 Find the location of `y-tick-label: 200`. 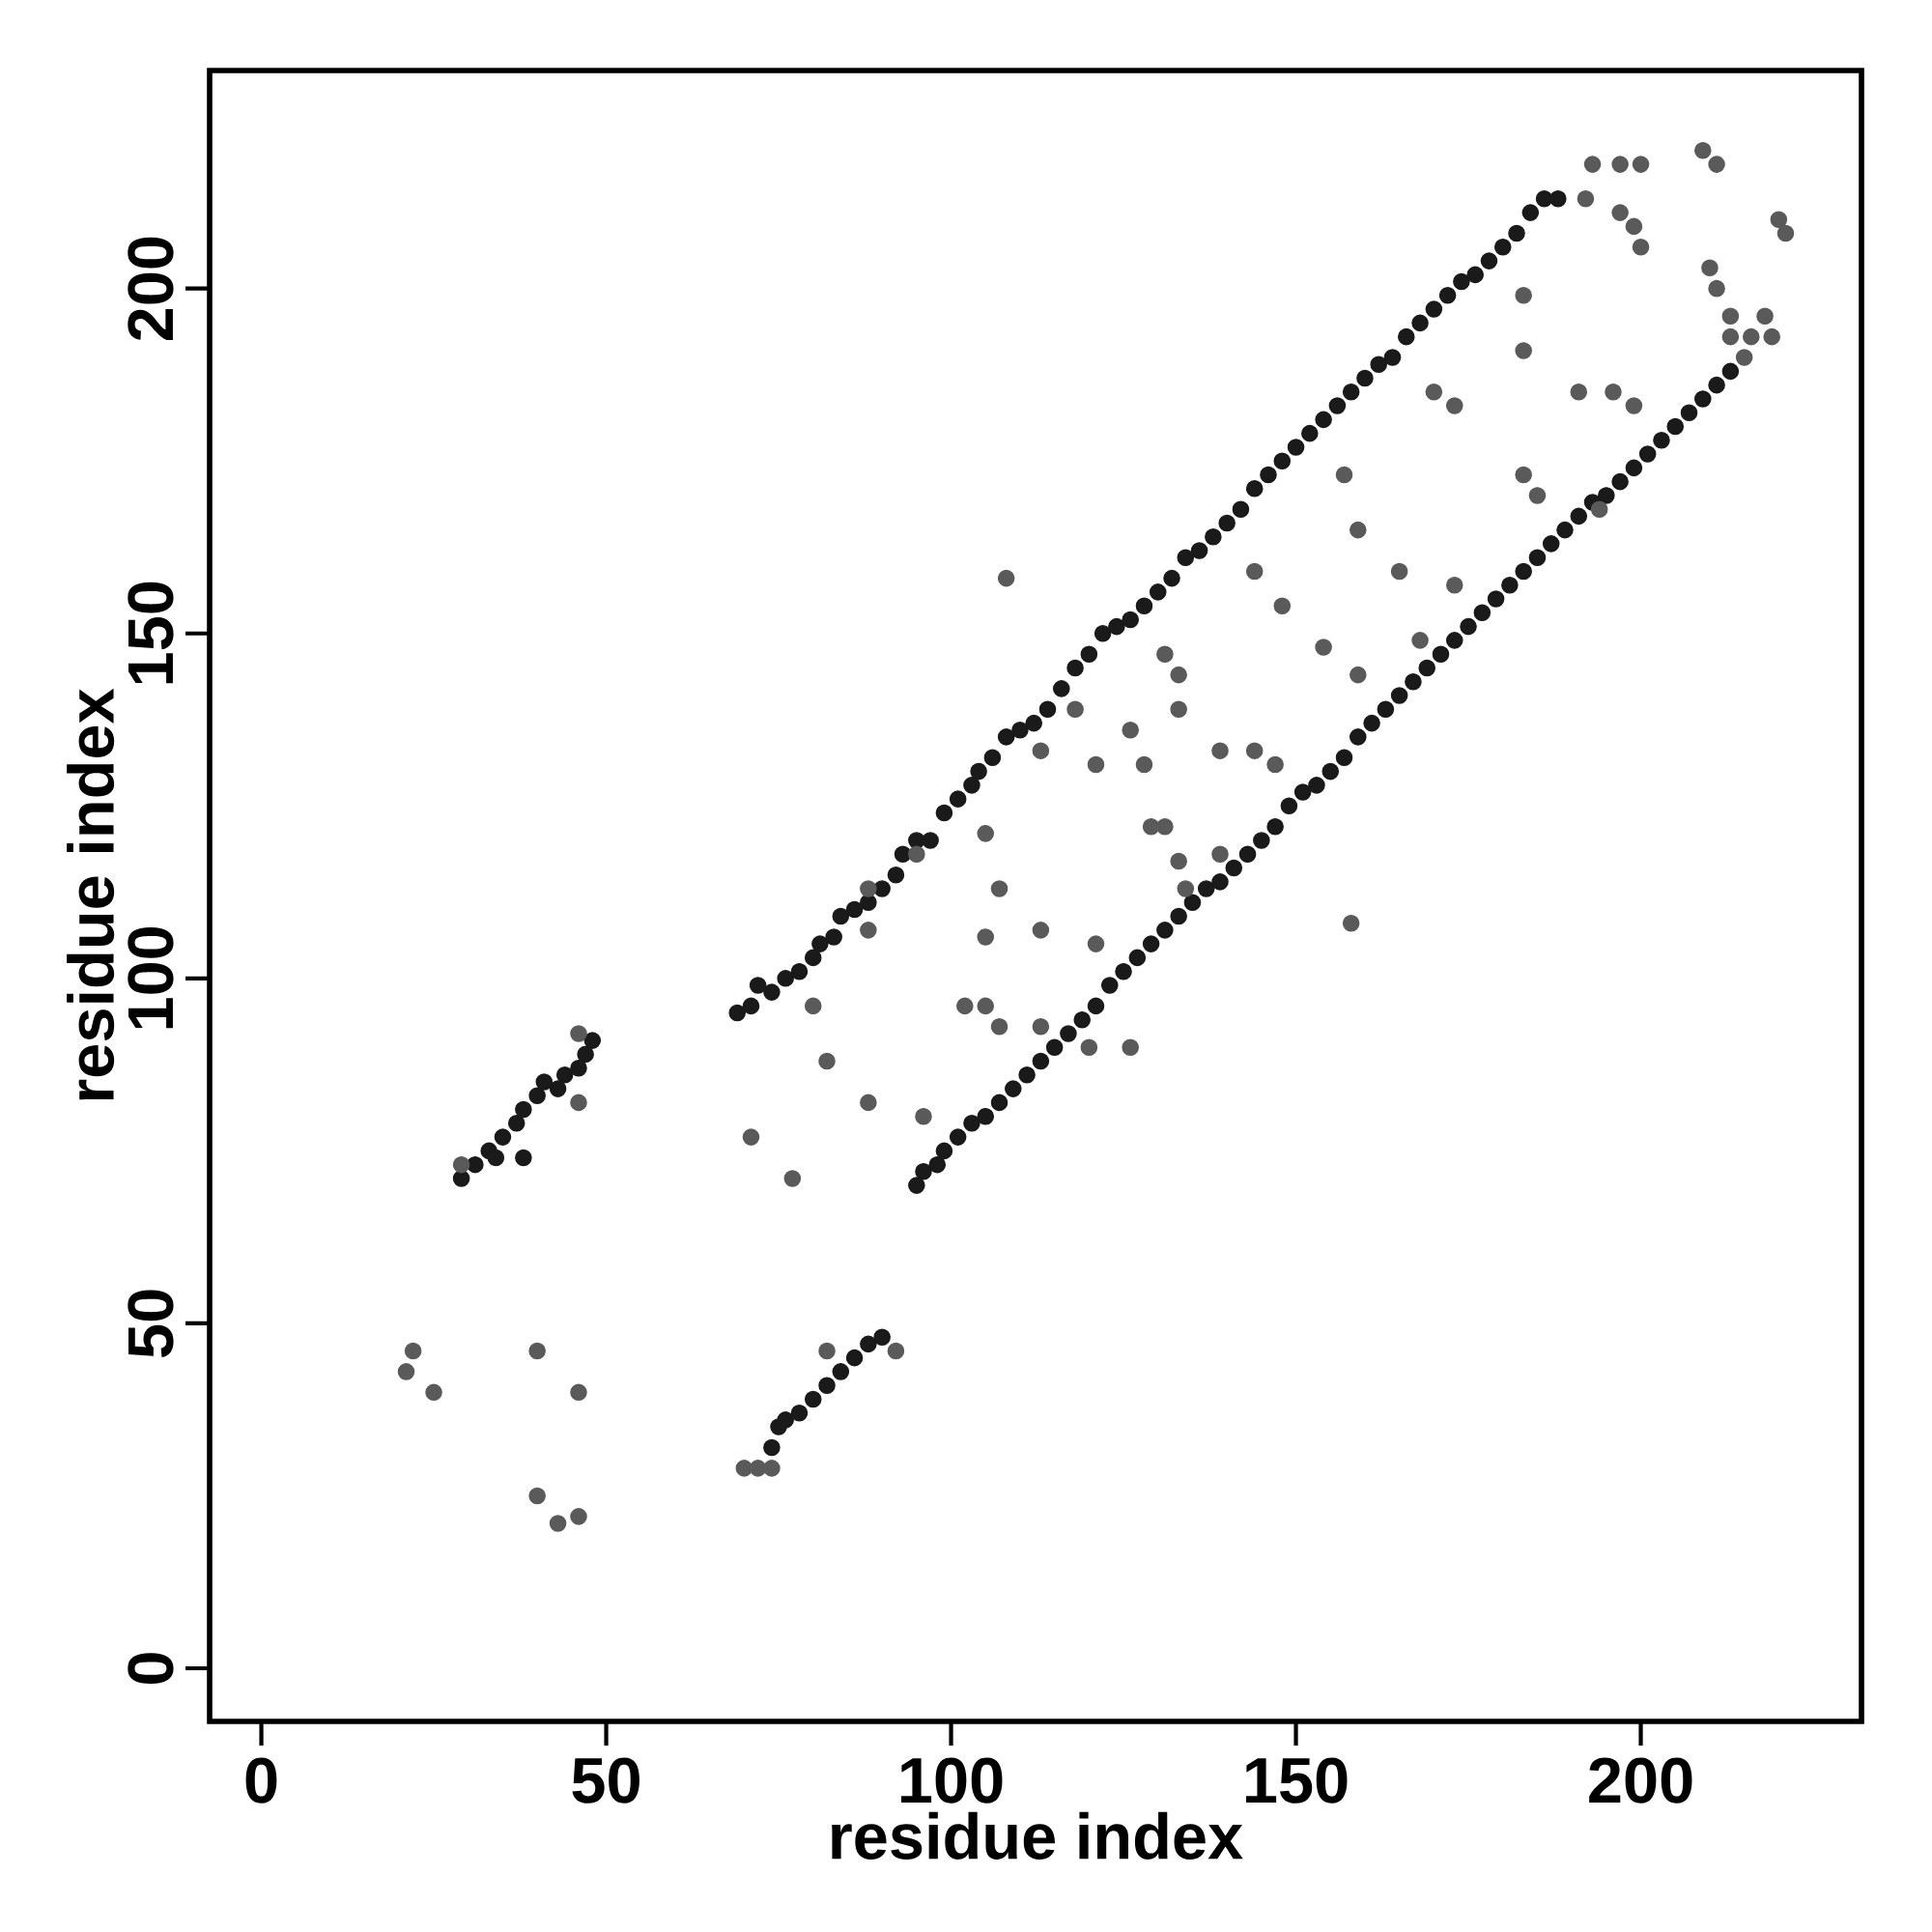

y-tick-label: 200 is located at coordinates (151, 289).